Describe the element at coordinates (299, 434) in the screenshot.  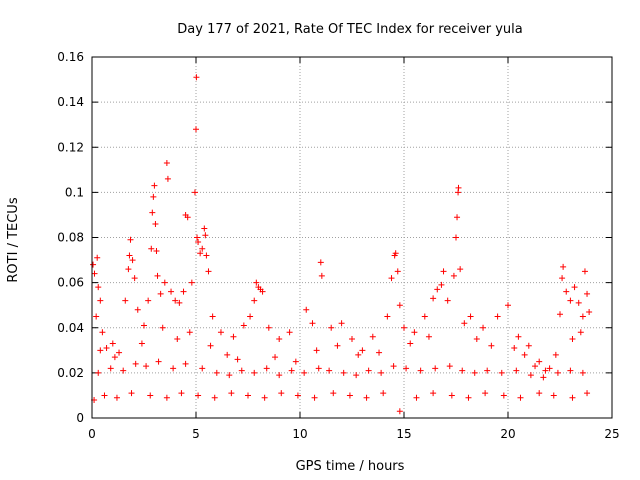
I see `x-tick-label: 10` at that location.